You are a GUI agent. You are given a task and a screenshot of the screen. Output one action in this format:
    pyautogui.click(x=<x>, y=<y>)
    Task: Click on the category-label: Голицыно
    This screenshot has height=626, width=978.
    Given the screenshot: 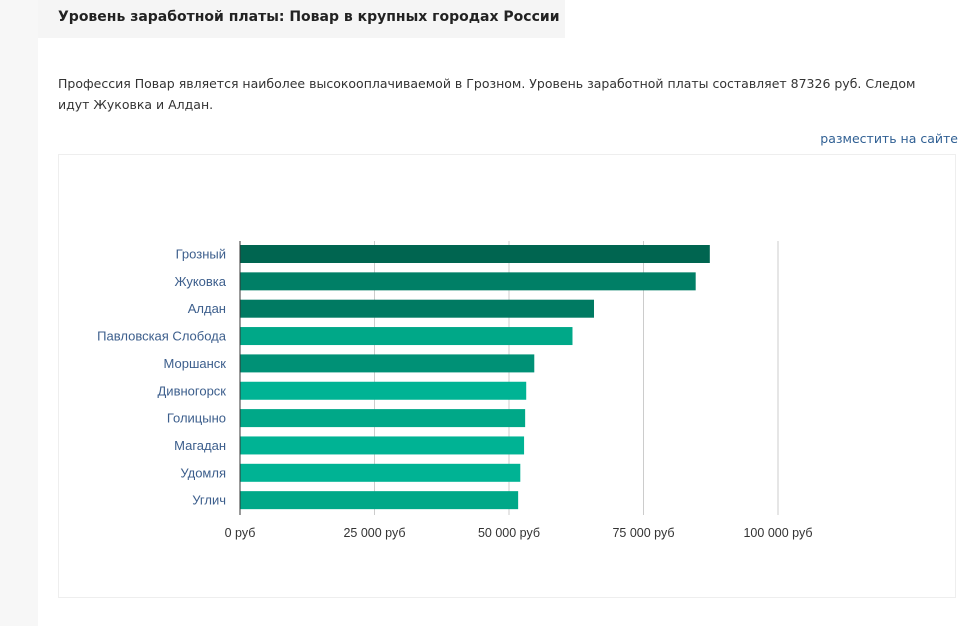 What is the action you would take?
    pyautogui.click(x=196, y=418)
    